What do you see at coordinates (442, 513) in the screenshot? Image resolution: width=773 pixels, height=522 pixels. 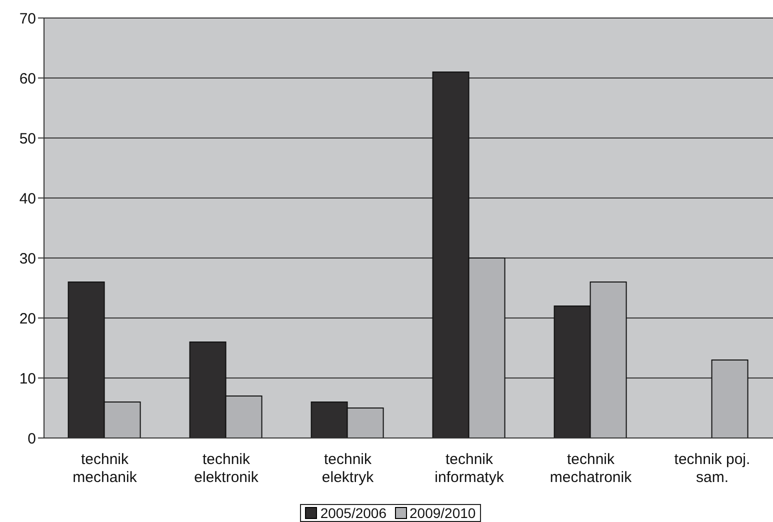 I see `legend-label: 2009/2010` at bounding box center [442, 513].